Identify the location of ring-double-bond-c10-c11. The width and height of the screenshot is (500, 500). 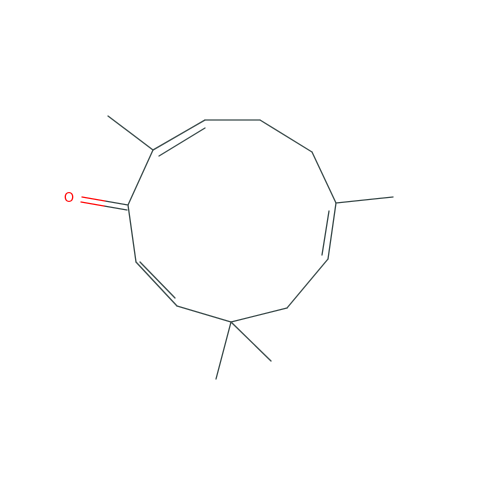
(156, 284).